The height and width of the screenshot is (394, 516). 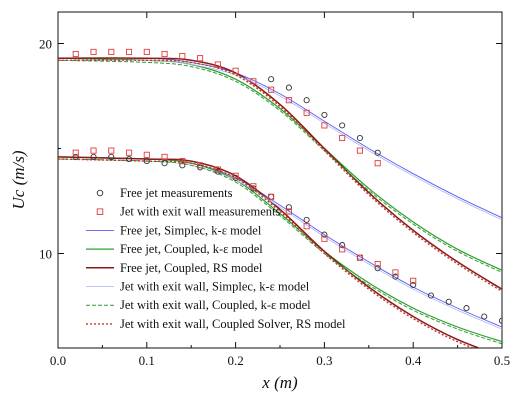 I want to click on legend-item: Free jet, Coupled, k-ε model, so click(x=174, y=249).